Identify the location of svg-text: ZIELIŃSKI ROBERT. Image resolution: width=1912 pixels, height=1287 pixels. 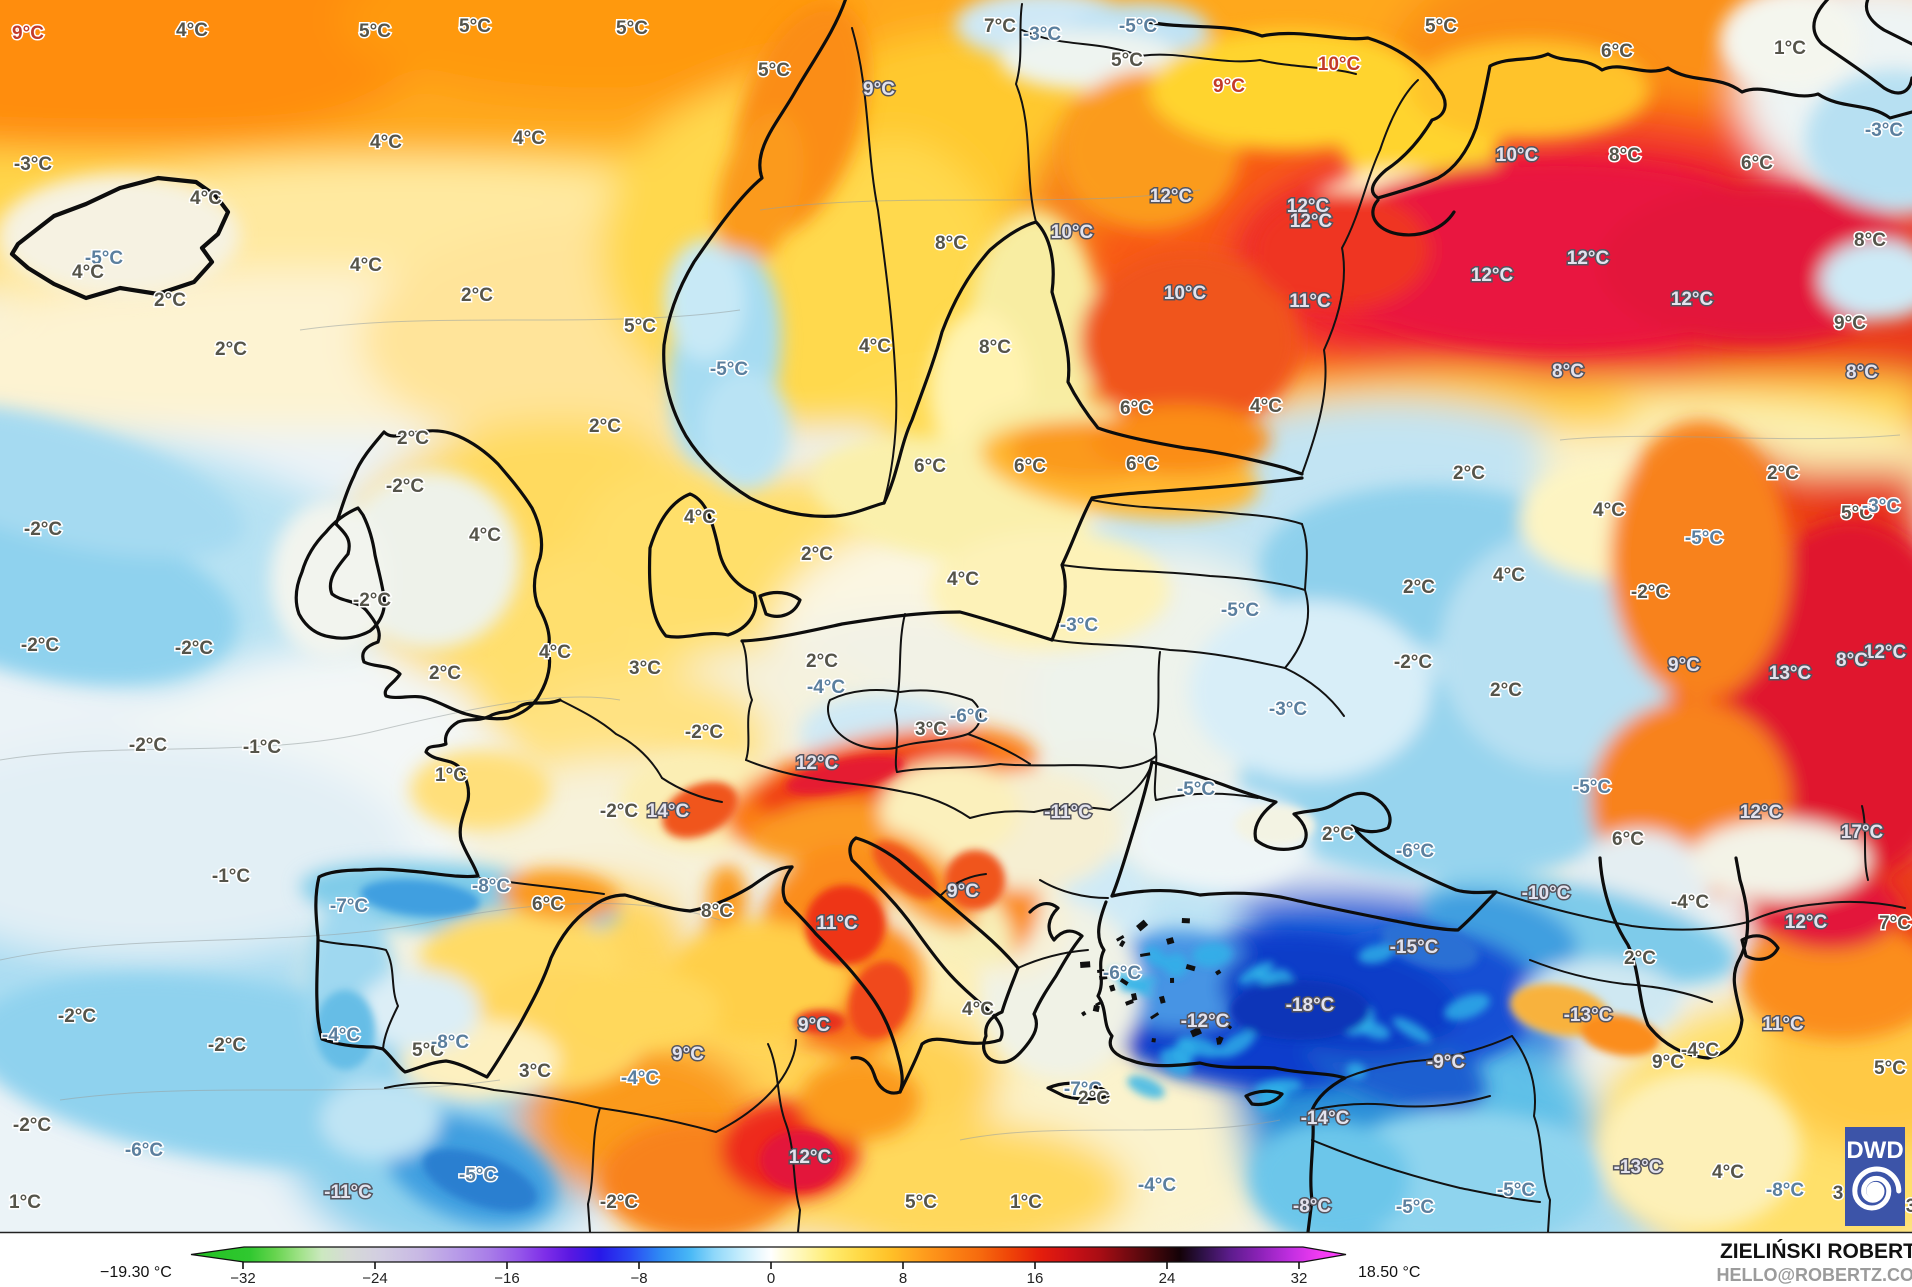
(1816, 1251).